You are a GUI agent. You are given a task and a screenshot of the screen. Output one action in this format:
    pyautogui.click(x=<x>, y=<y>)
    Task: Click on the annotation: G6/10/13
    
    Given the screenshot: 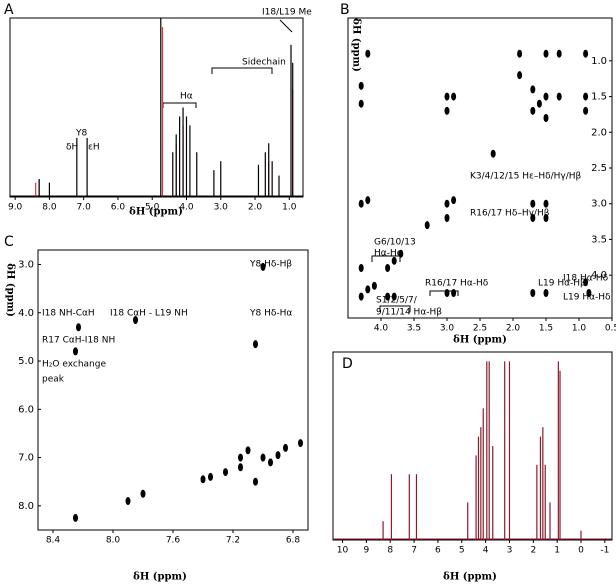 What is the action you would take?
    pyautogui.click(x=395, y=243)
    